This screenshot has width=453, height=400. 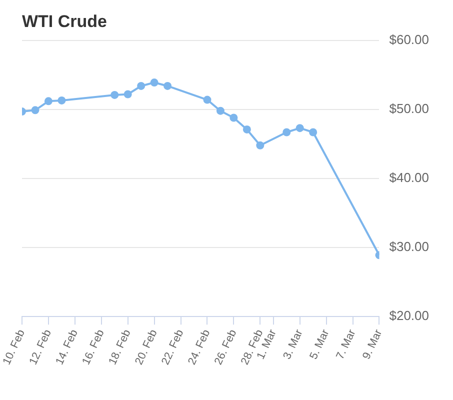 What do you see at coordinates (409, 108) in the screenshot?
I see `y-tick-label: $50.00` at bounding box center [409, 108].